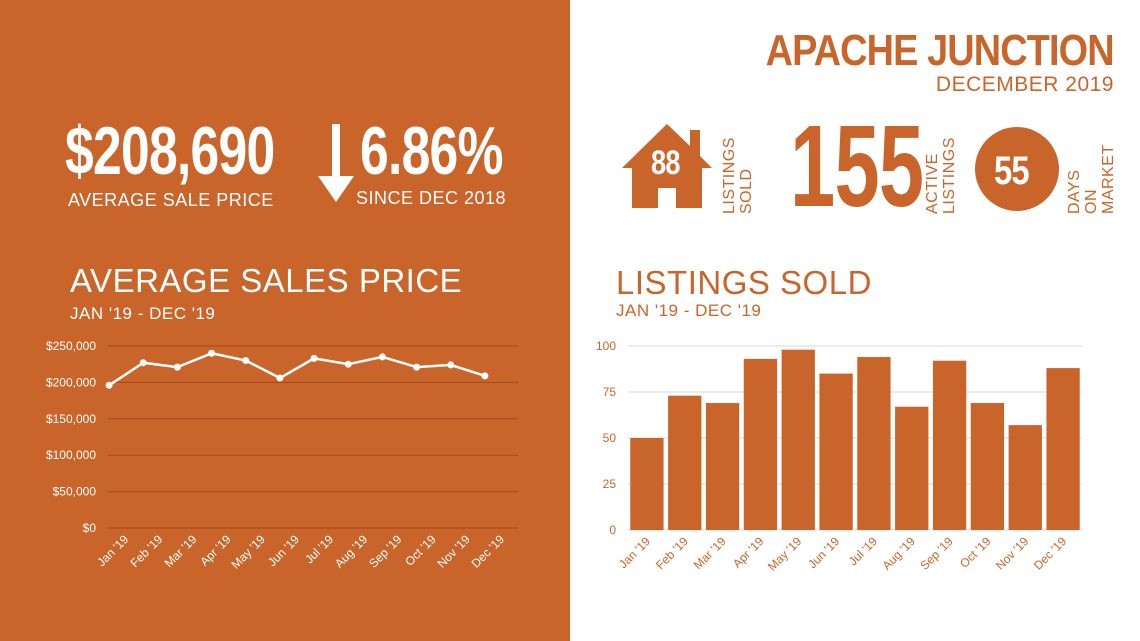 This screenshot has height=641, width=1140. Describe the element at coordinates (744, 282) in the screenshot. I see `sold-chart-title: LISTINGS SOLD` at that location.